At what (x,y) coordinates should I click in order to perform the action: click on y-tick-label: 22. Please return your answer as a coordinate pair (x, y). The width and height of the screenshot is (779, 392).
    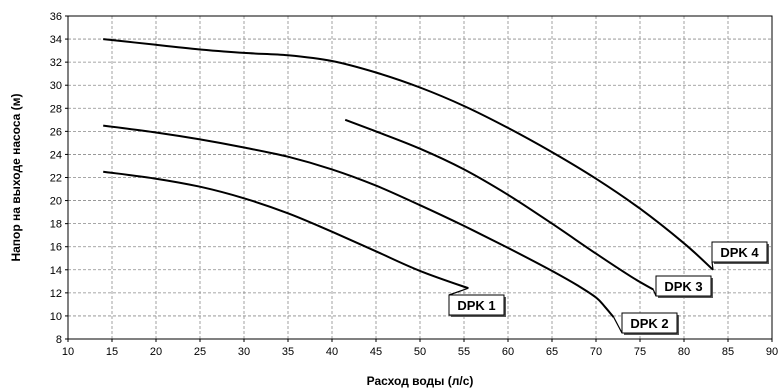
    Looking at the image, I should click on (56, 179).